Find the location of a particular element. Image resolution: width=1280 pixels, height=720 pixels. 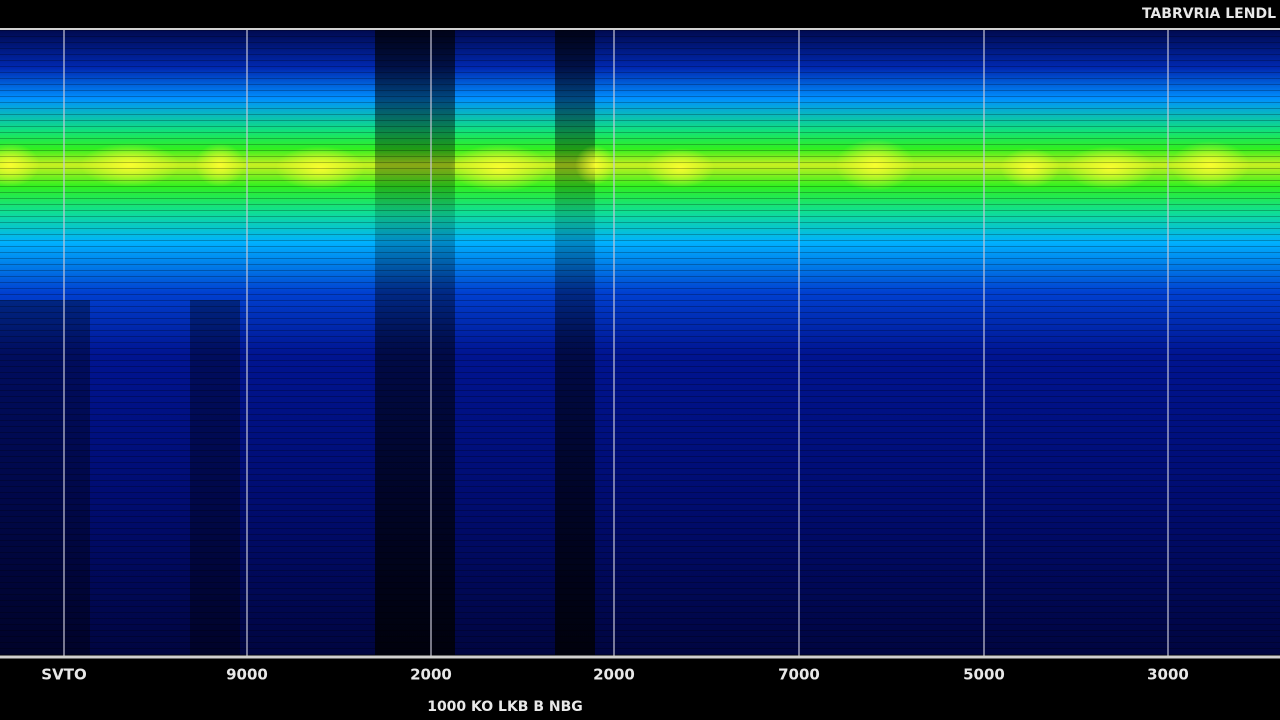

x-tick-label: 9000 is located at coordinates (247, 675).